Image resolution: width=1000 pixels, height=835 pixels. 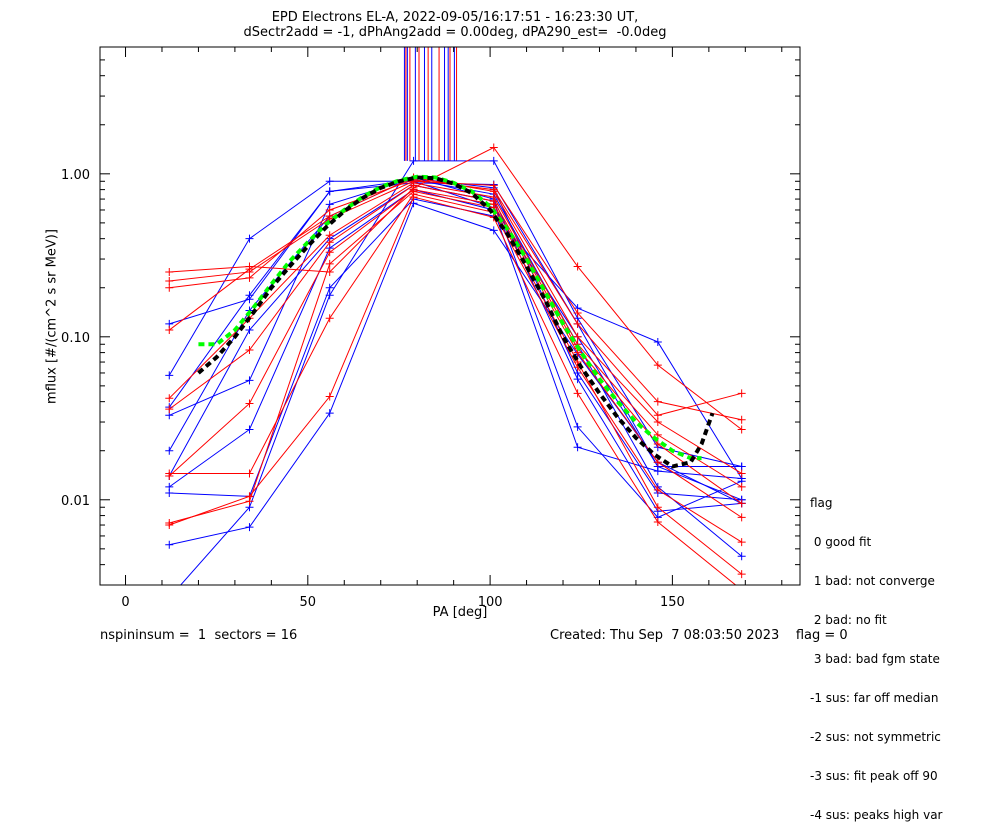 What do you see at coordinates (52, 316) in the screenshot?
I see `y-axis-label: mflux [#/(cm^2 s sr MeV)]` at bounding box center [52, 316].